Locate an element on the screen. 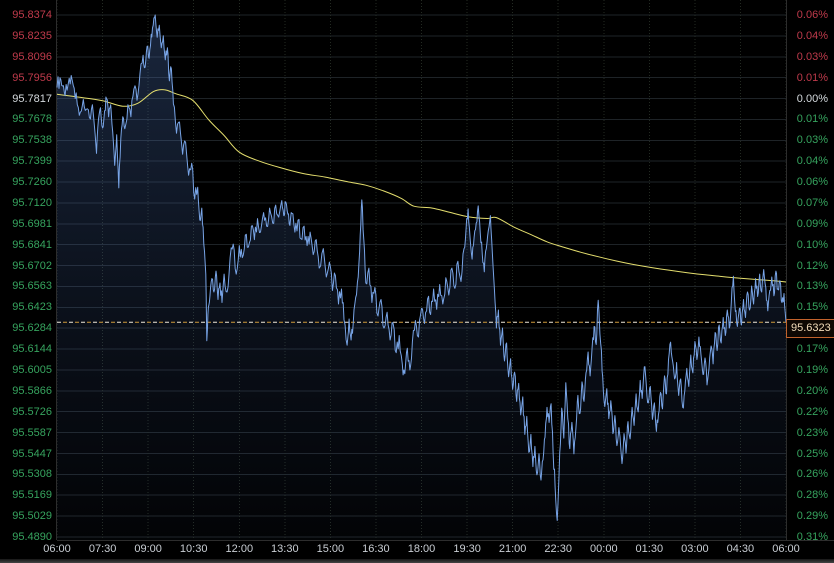 The width and height of the screenshot is (834, 563). time-axis-label: 13:30 is located at coordinates (285, 549).